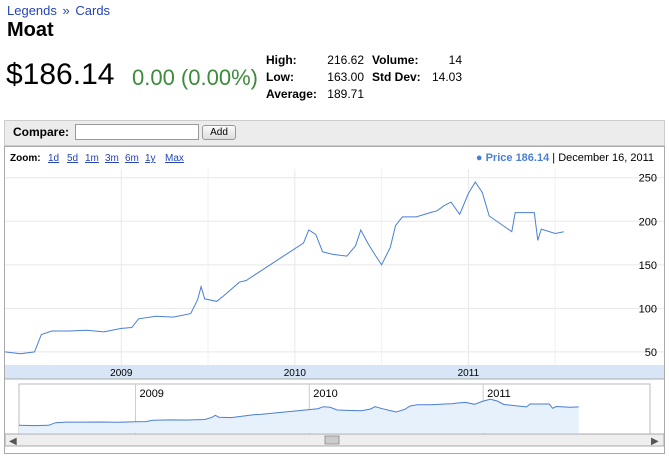 This screenshot has width=669, height=456. I want to click on high-value: 216.62, so click(345, 60).